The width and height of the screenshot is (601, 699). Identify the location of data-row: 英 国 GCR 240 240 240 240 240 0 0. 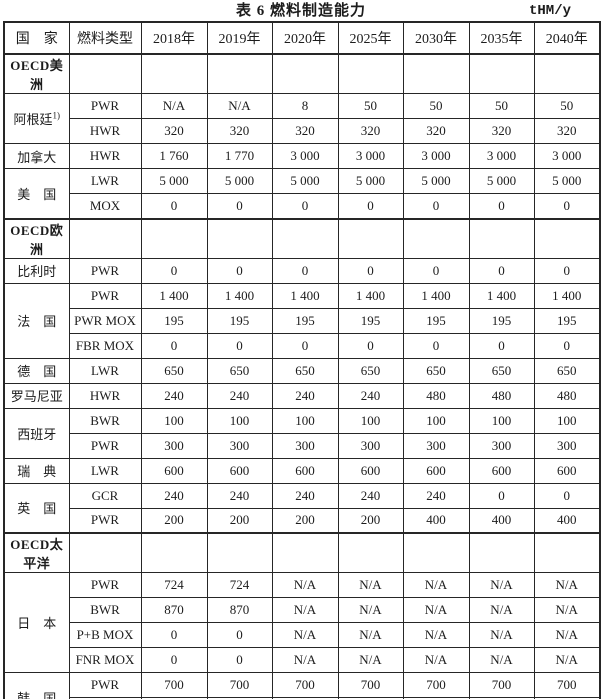
(302, 508).